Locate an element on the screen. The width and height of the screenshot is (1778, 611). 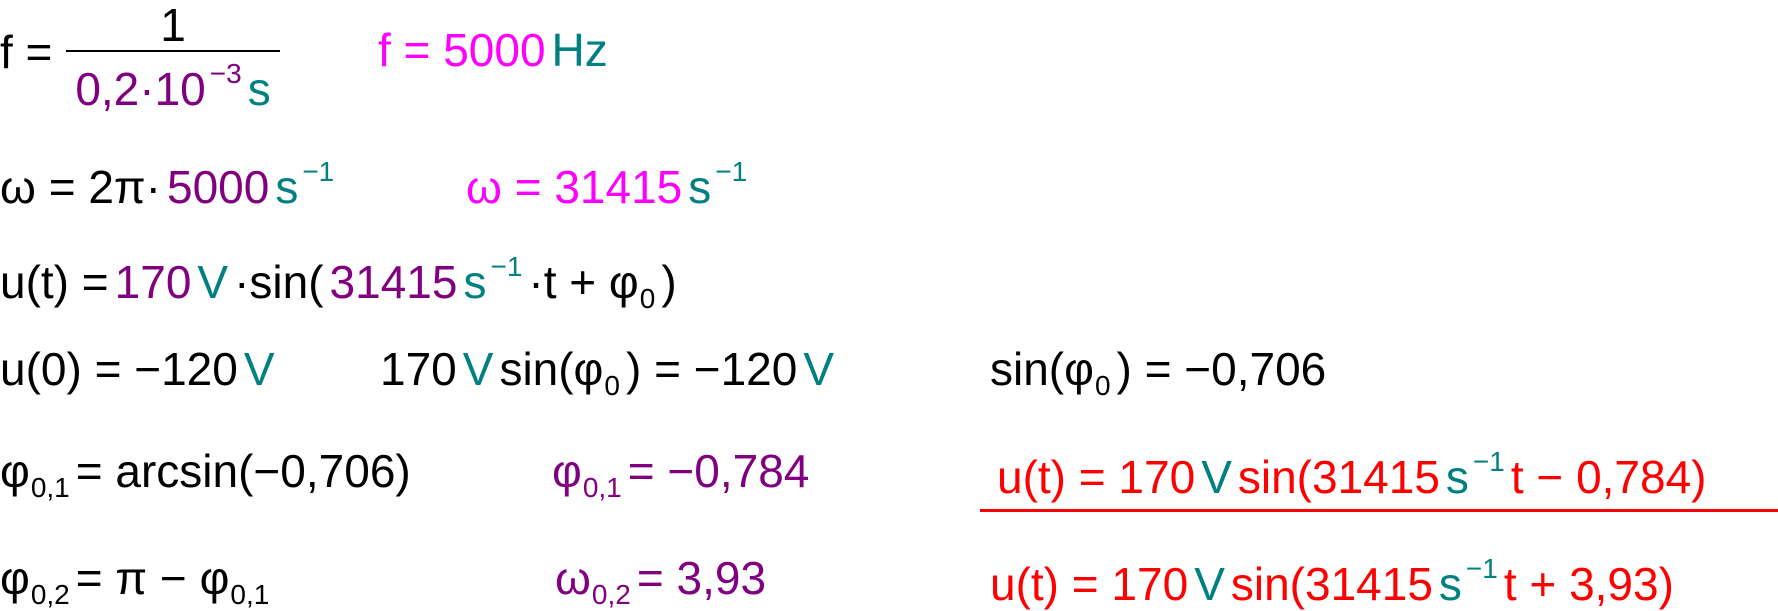
fraction-bar is located at coordinates (173, 51).